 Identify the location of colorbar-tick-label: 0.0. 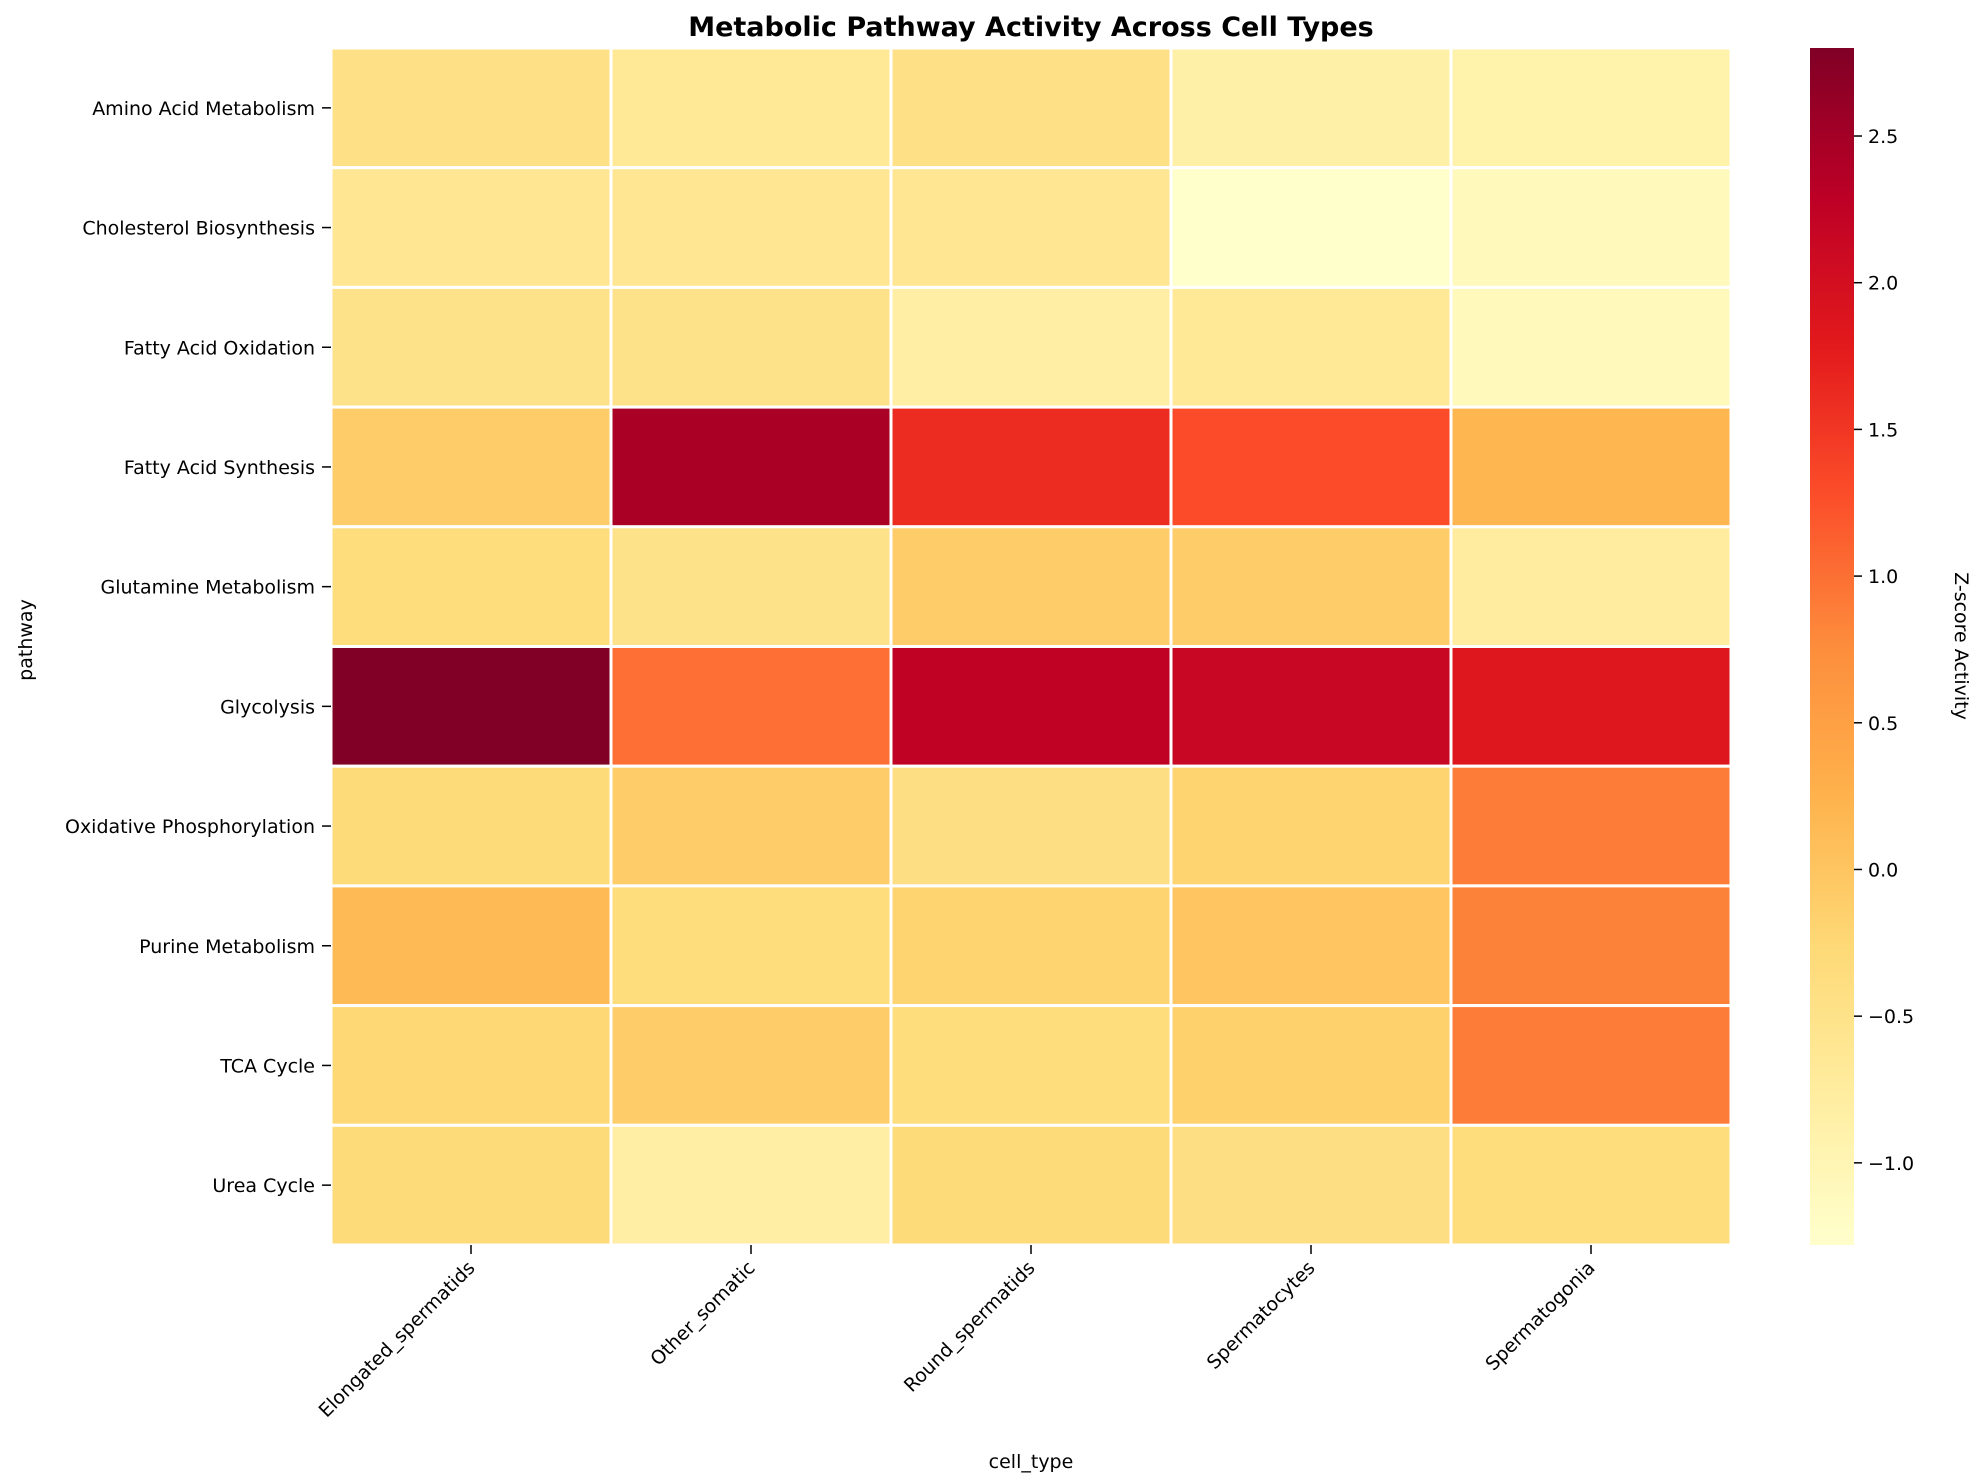
(1883, 870).